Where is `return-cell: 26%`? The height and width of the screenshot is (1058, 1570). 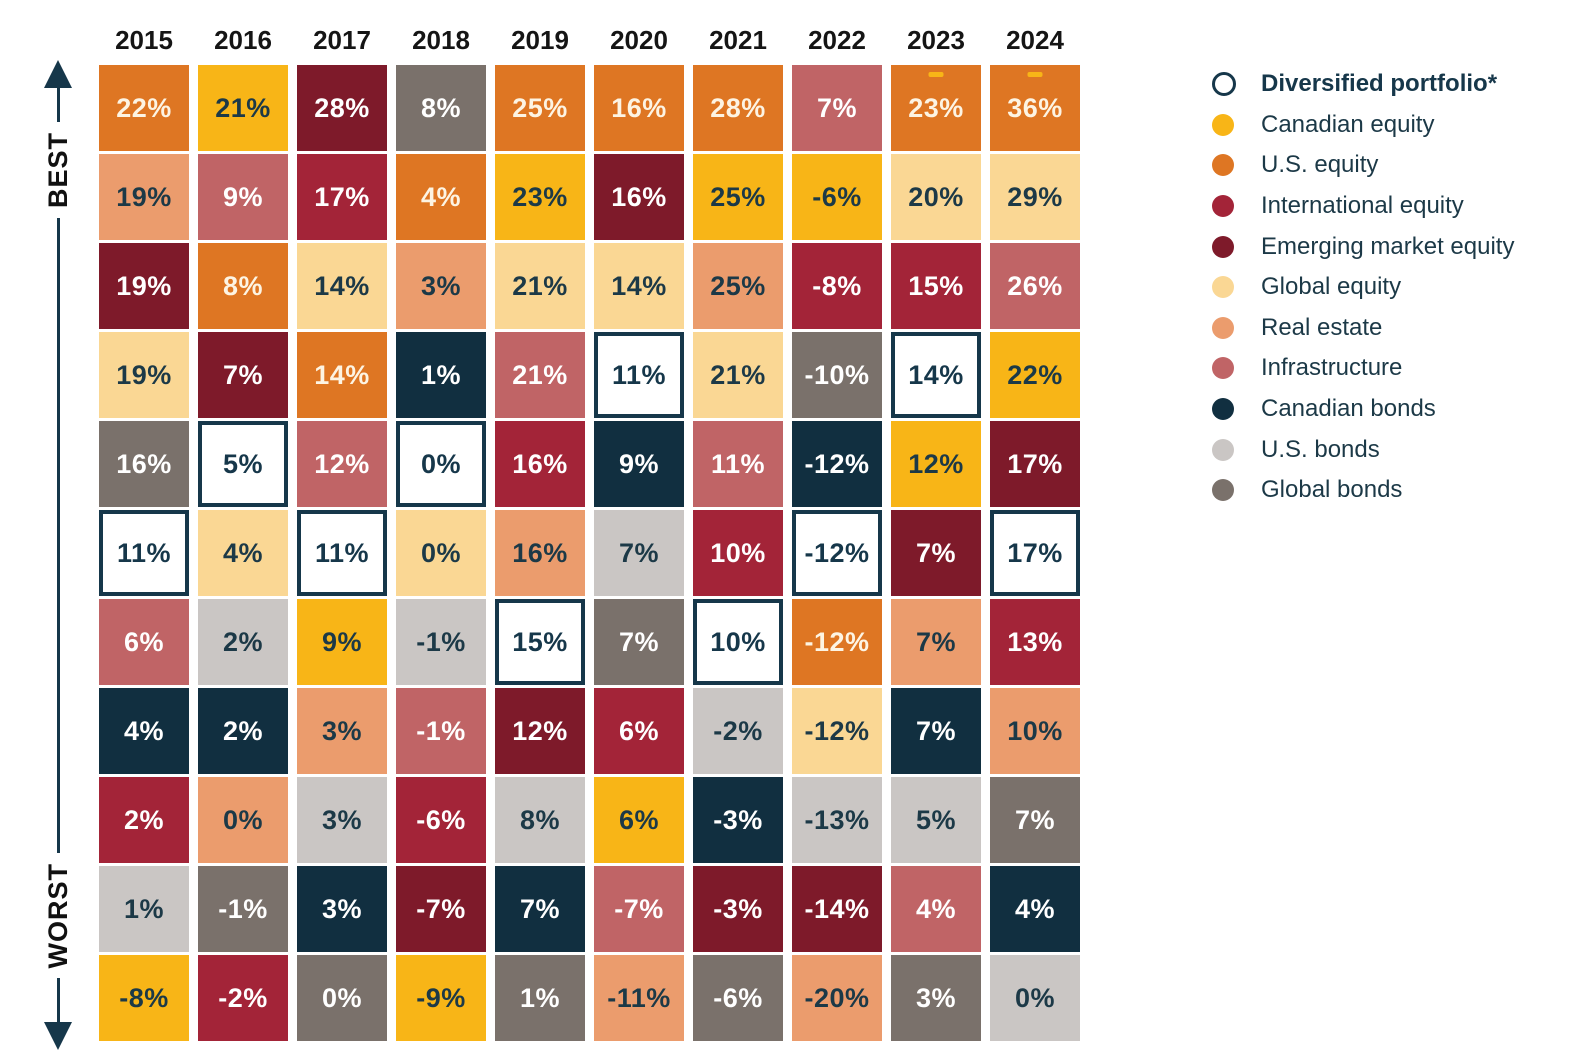 return-cell: 26% is located at coordinates (1035, 286).